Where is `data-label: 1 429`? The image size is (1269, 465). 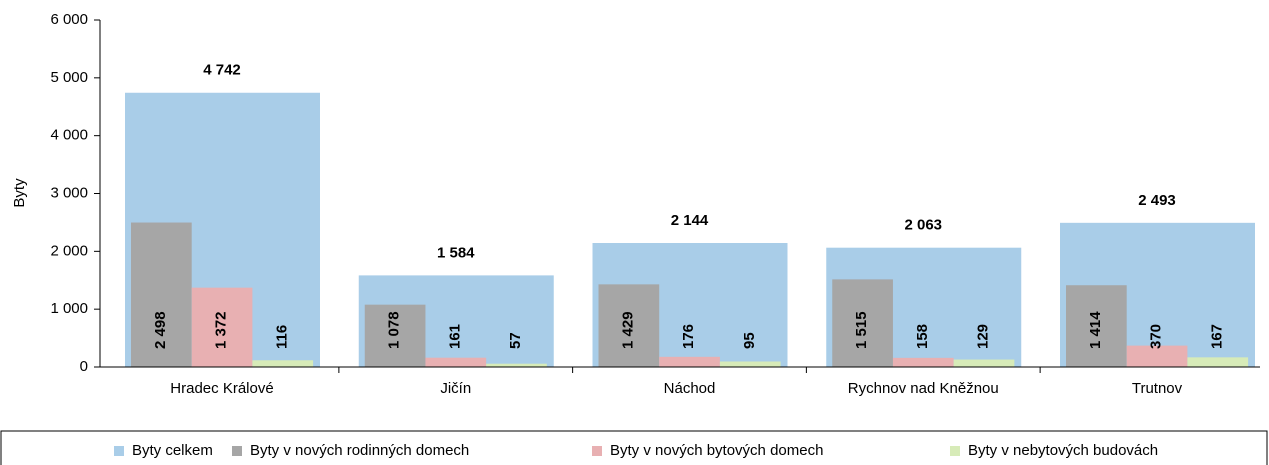 data-label: 1 429 is located at coordinates (627, 330).